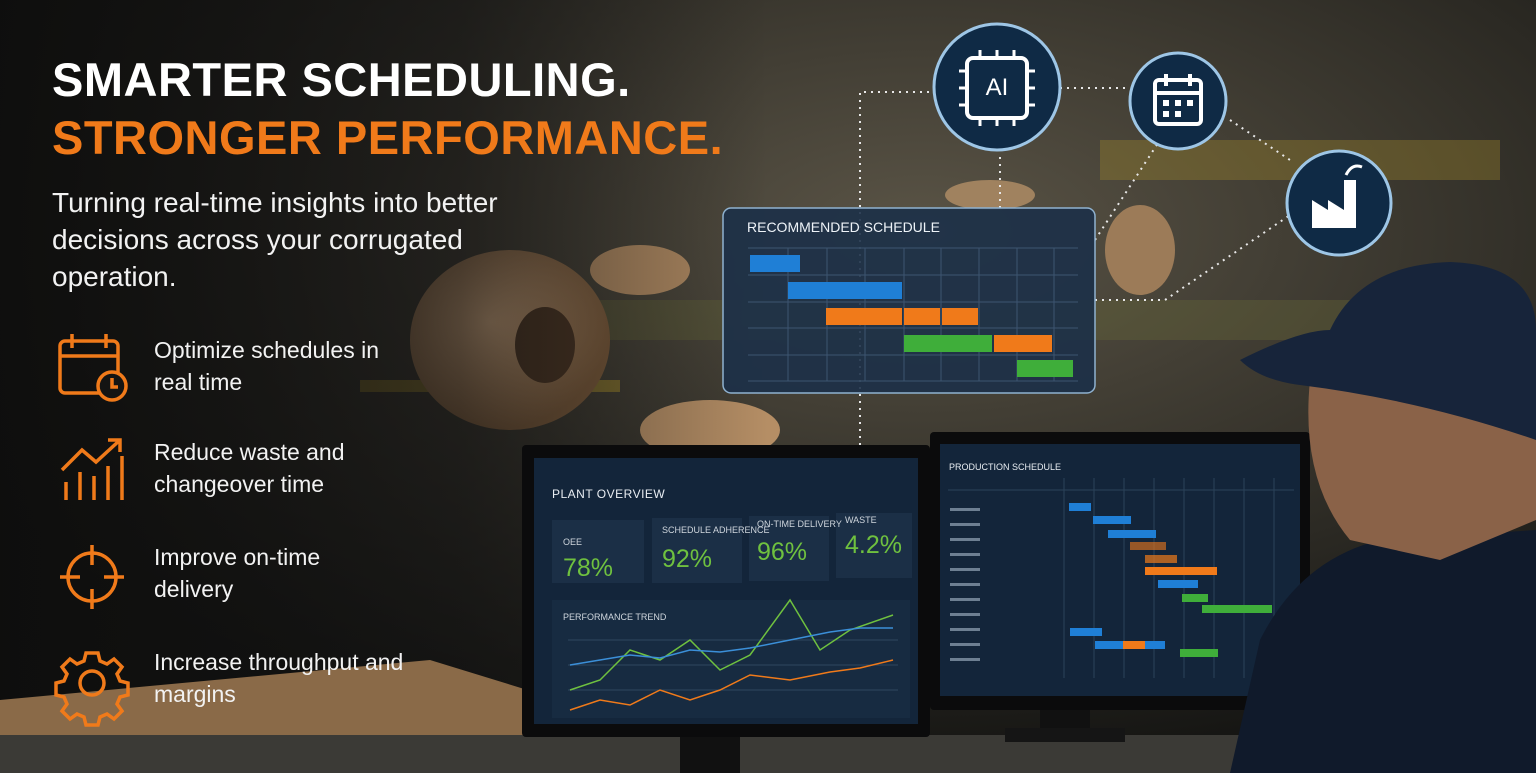 Image resolution: width=1536 pixels, height=773 pixels. What do you see at coordinates (799, 524) in the screenshot?
I see `metric-label: ON-TIME DELIVERY` at bounding box center [799, 524].